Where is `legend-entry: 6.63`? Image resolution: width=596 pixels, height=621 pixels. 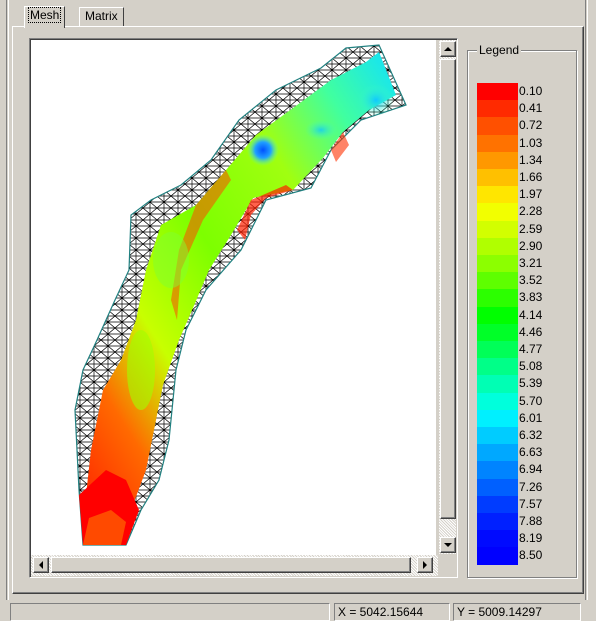
legend-entry: 6.63 is located at coordinates (527, 453).